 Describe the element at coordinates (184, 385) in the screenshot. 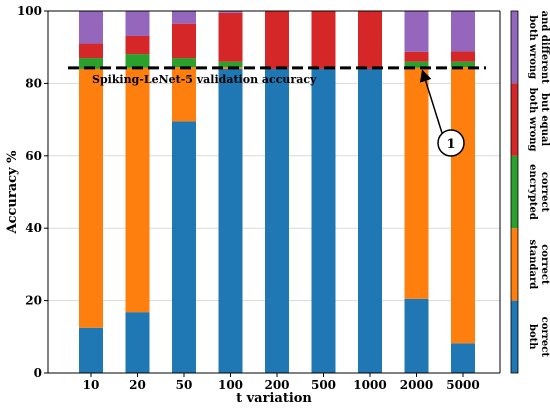

I see `x-tick-label: 50` at that location.